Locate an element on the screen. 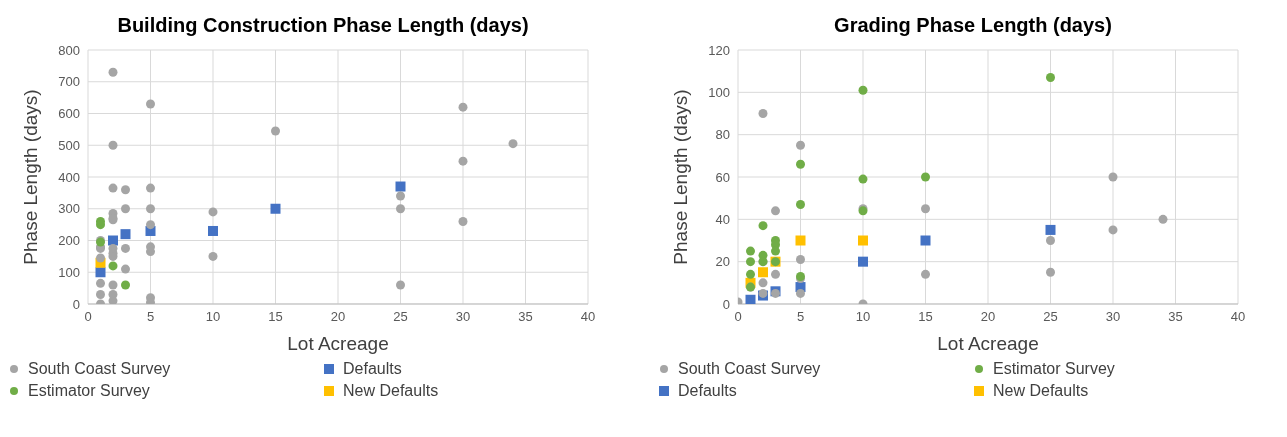 This screenshot has height=437, width=1287. y-tick-label: 120 is located at coordinates (719, 50).